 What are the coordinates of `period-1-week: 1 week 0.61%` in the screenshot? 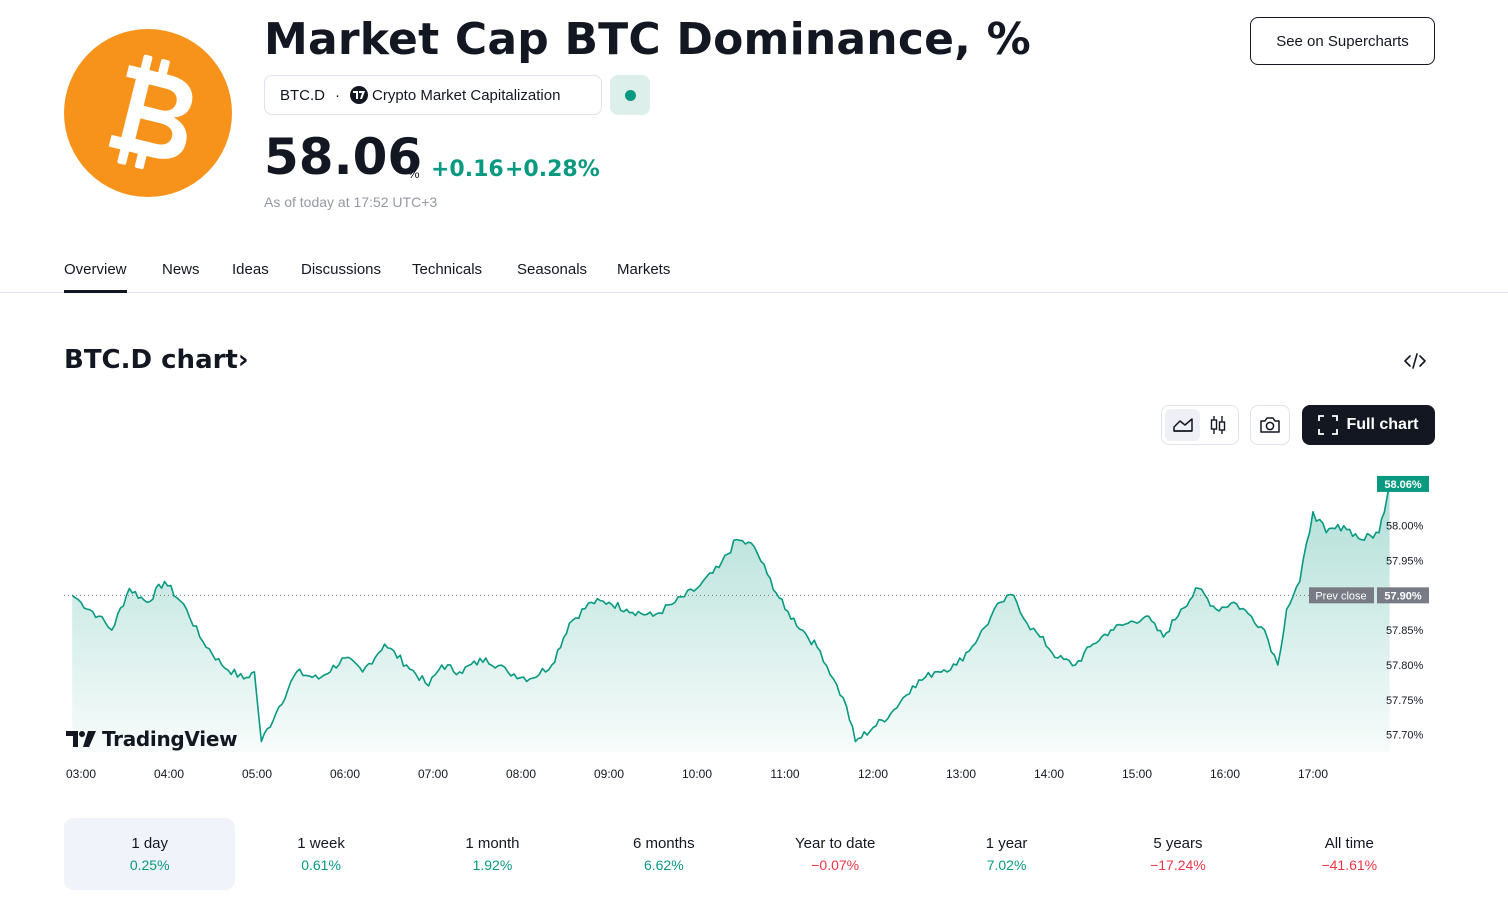 It's located at (320, 854).